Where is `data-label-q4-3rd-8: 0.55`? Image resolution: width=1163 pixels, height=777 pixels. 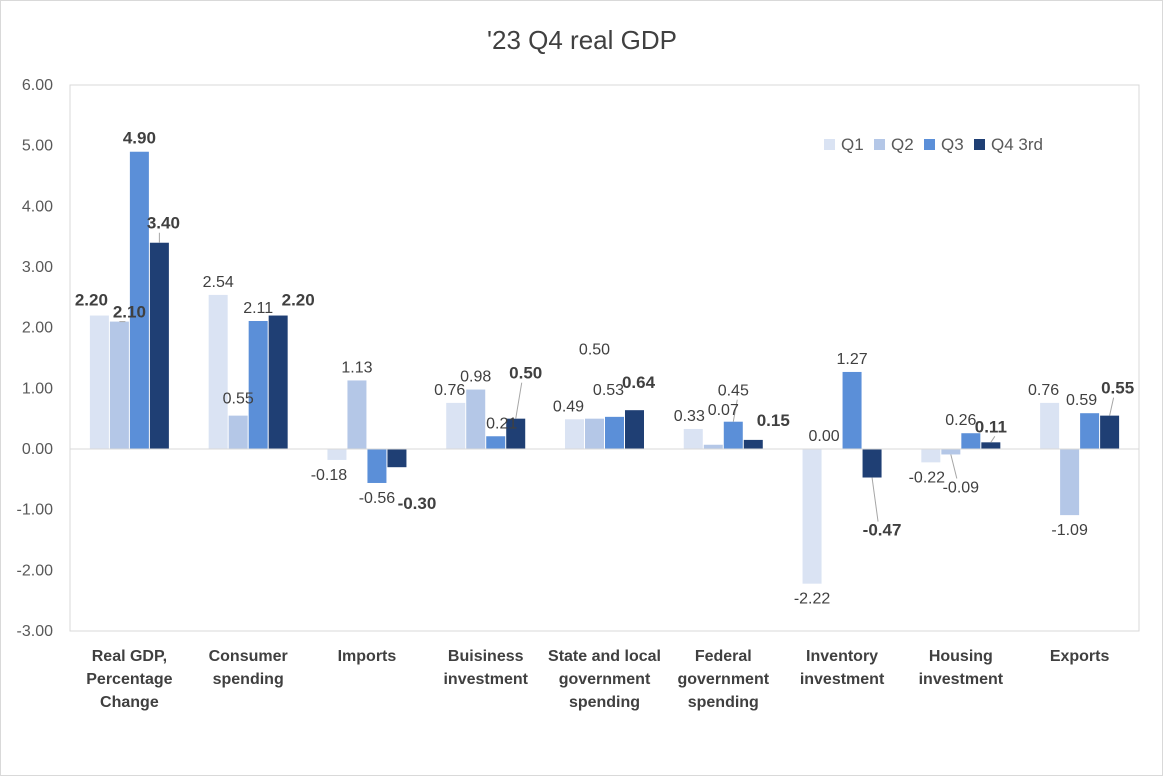
data-label-q4-3rd-8: 0.55 is located at coordinates (1117, 388).